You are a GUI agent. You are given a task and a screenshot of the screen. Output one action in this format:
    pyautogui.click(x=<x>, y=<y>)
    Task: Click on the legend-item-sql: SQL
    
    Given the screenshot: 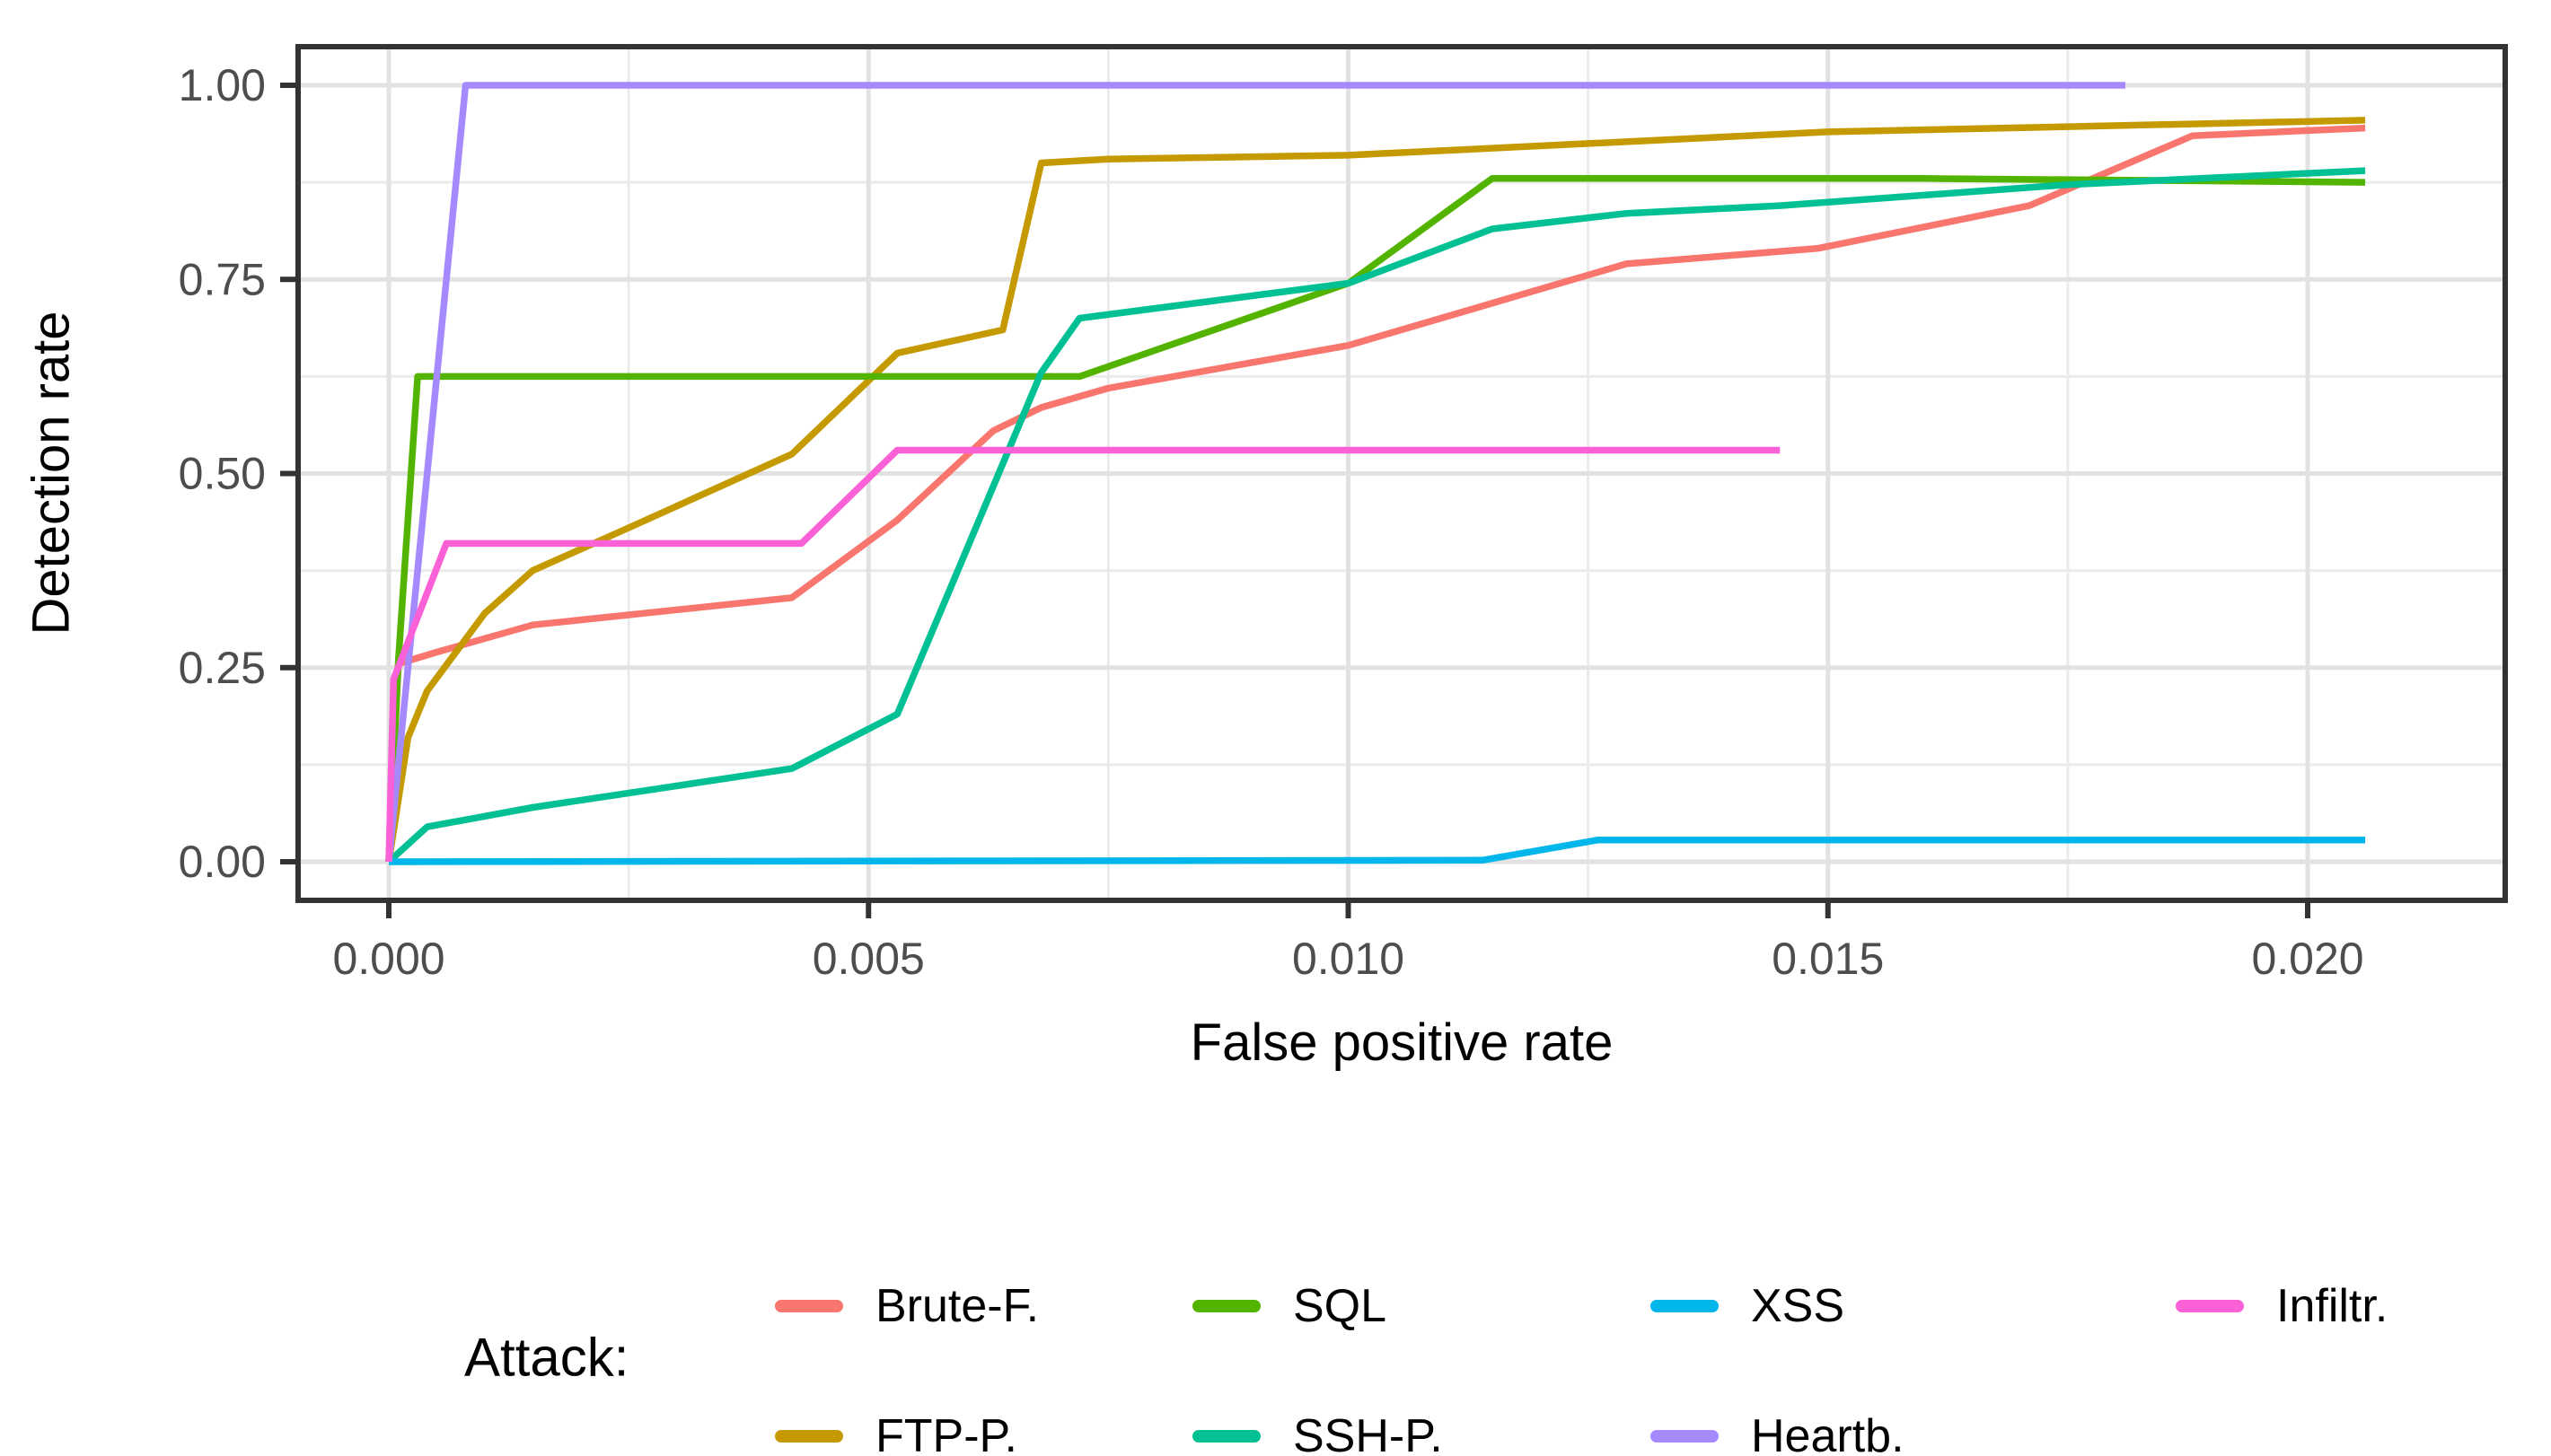 What is the action you would take?
    pyautogui.click(x=1289, y=1306)
    